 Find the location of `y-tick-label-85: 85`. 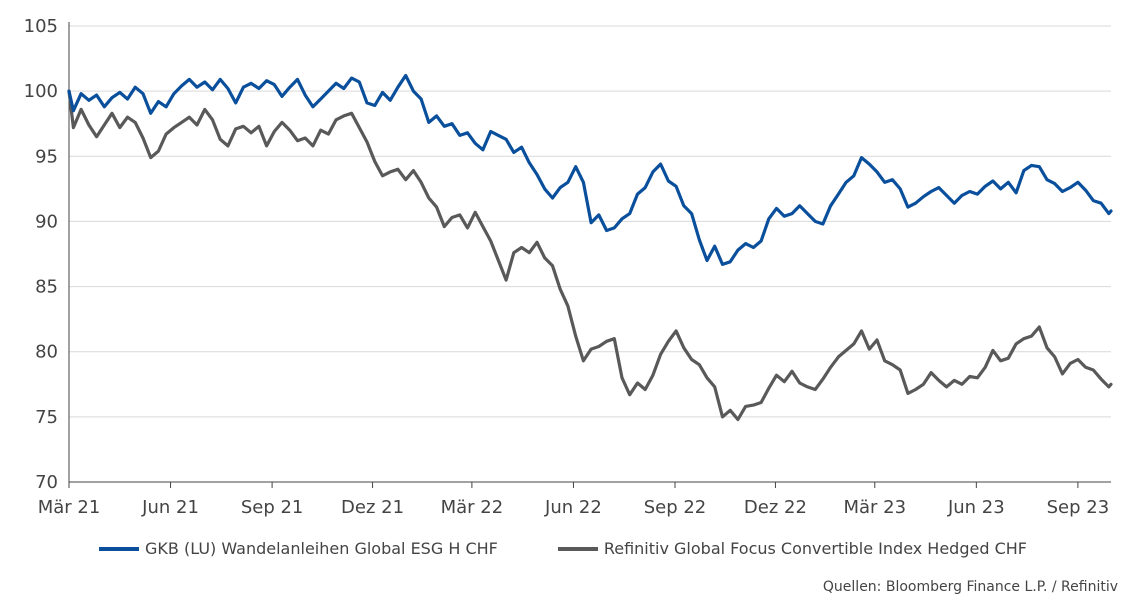

y-tick-label-85: 85 is located at coordinates (46, 287).